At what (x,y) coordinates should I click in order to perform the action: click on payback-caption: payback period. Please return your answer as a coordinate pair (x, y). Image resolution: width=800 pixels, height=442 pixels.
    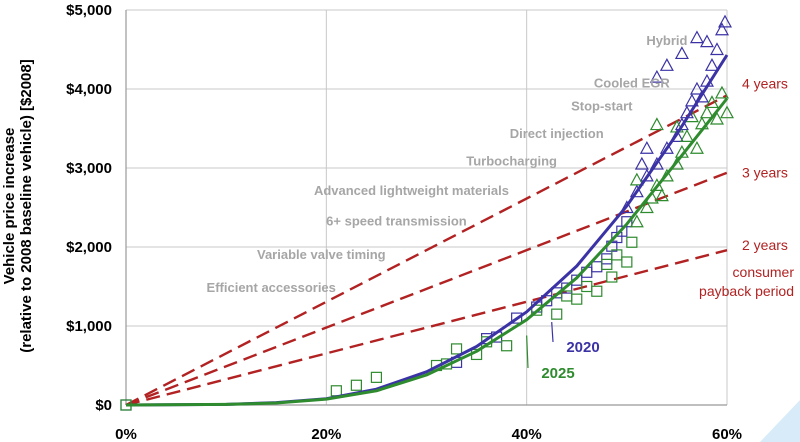
    Looking at the image, I should click on (746, 291).